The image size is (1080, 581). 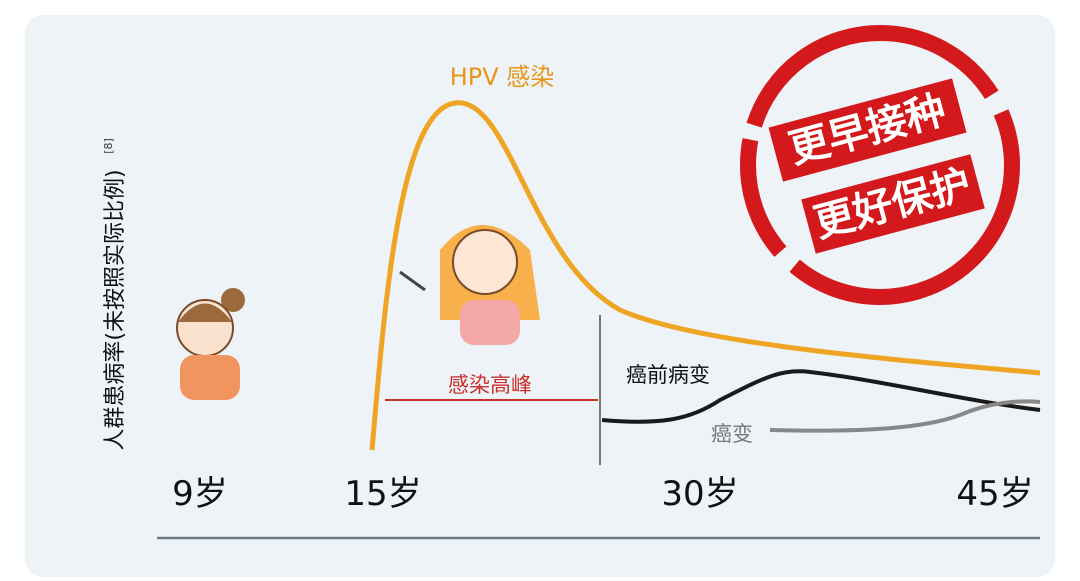 What do you see at coordinates (994, 494) in the screenshot?
I see `age-label: 45岁` at bounding box center [994, 494].